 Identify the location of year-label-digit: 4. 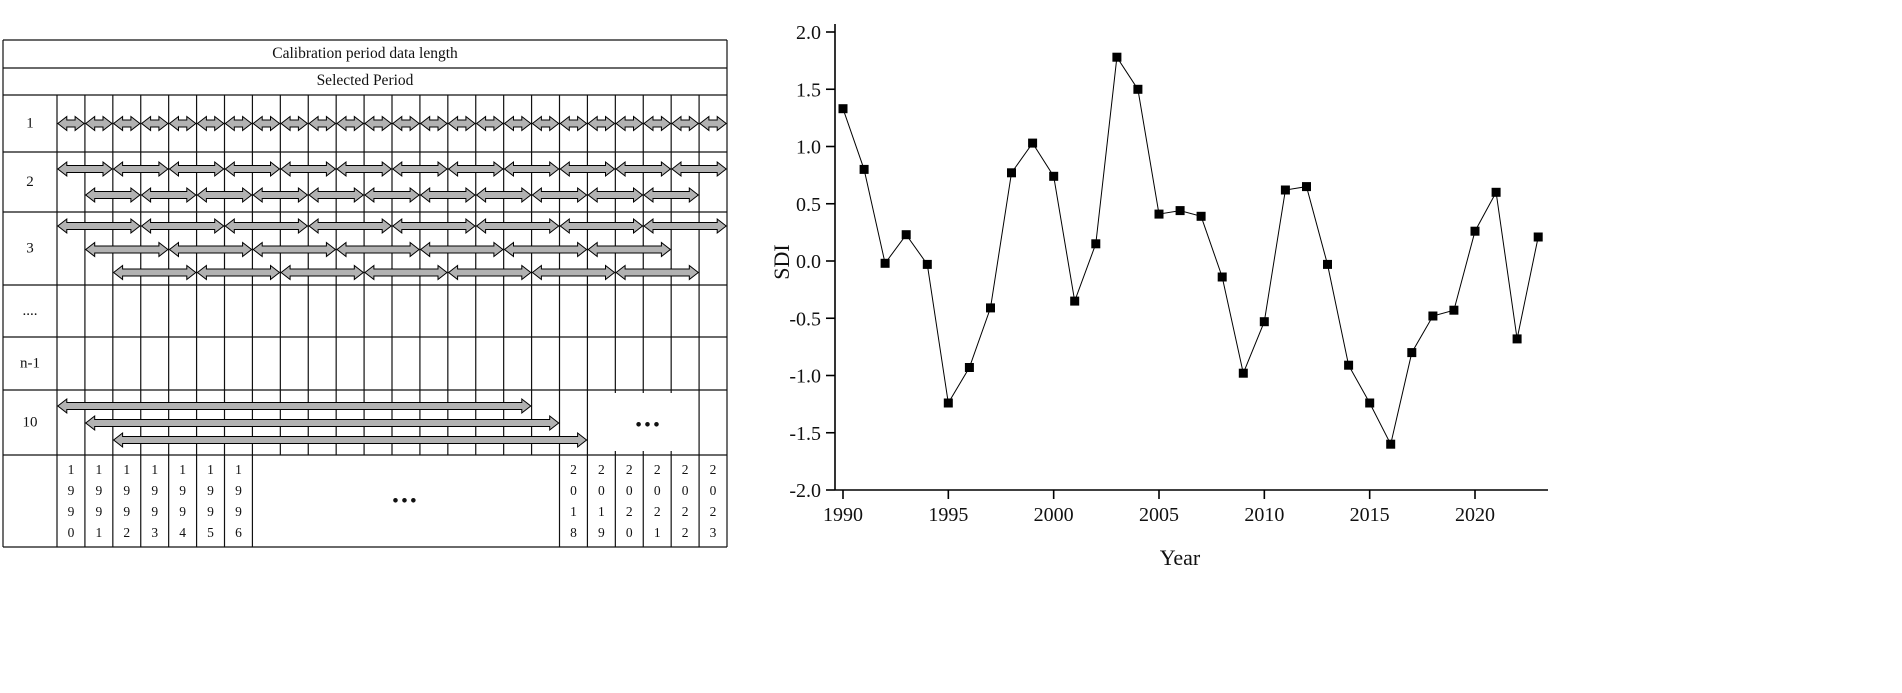
(182, 532).